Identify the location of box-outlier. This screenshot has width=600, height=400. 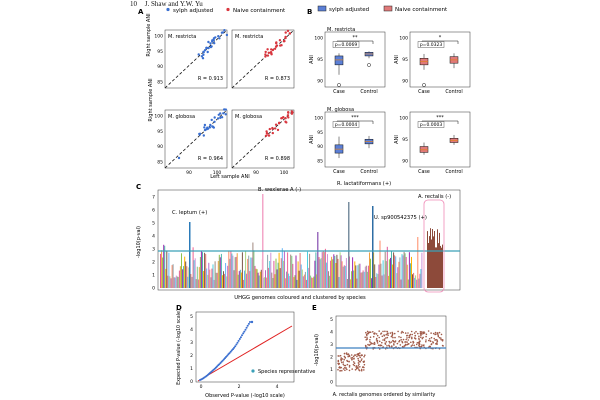
(339, 85).